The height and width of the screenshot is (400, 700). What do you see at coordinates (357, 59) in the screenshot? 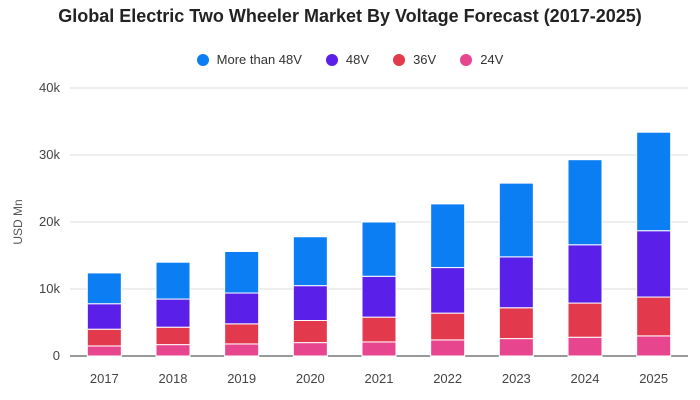
I see `legend-label-48v: 48V` at bounding box center [357, 59].